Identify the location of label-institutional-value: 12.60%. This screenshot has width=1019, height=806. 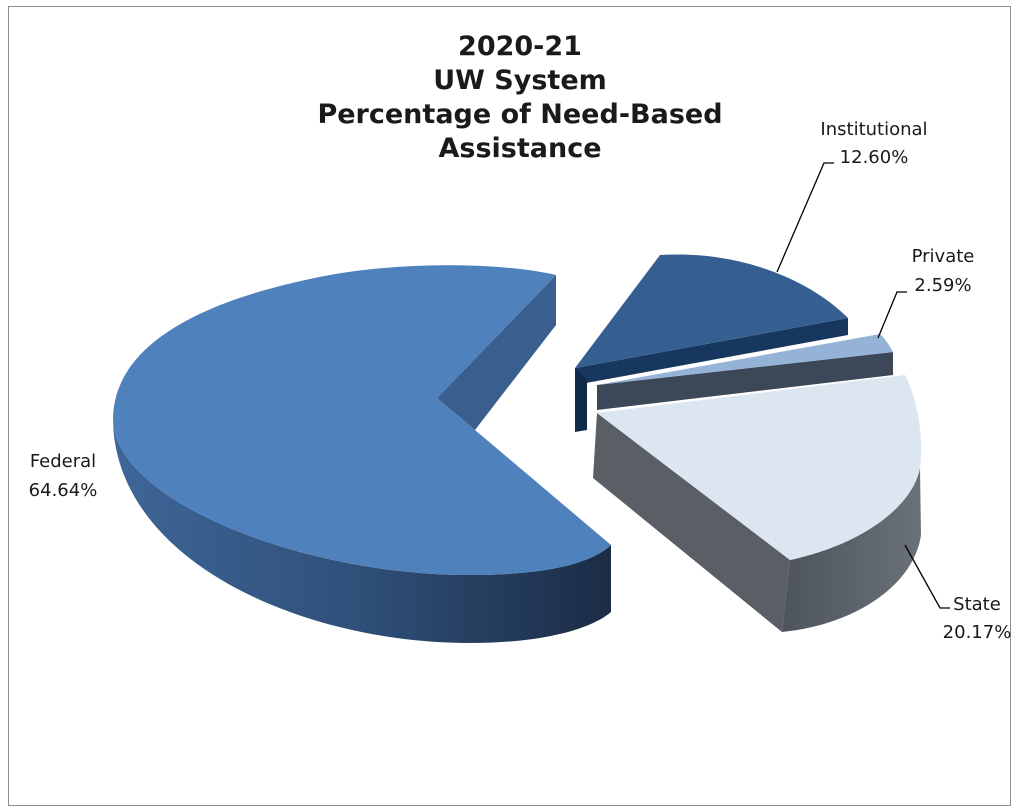
(874, 157).